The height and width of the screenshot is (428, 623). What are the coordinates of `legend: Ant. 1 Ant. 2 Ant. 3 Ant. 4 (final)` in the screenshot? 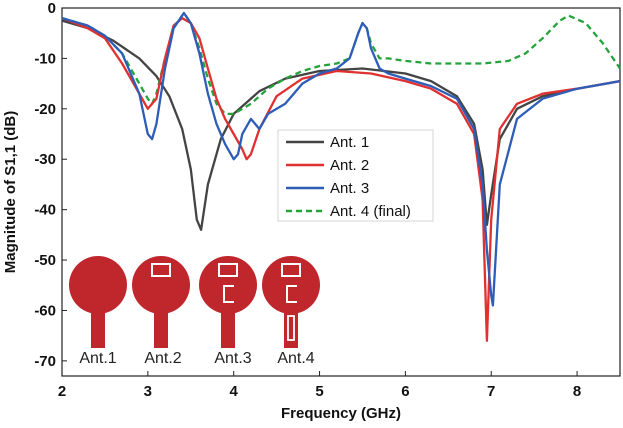 It's located at (355, 175).